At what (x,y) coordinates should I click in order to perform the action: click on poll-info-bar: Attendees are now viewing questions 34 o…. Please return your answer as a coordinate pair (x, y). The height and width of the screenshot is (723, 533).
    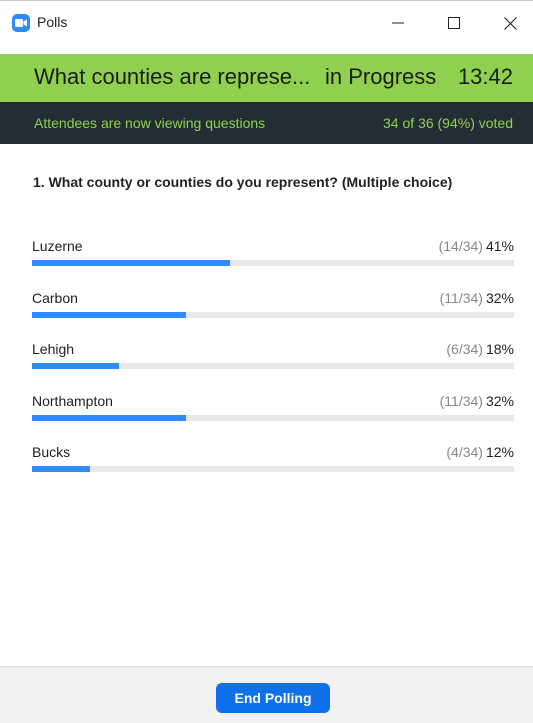
    Looking at the image, I should click on (266, 123).